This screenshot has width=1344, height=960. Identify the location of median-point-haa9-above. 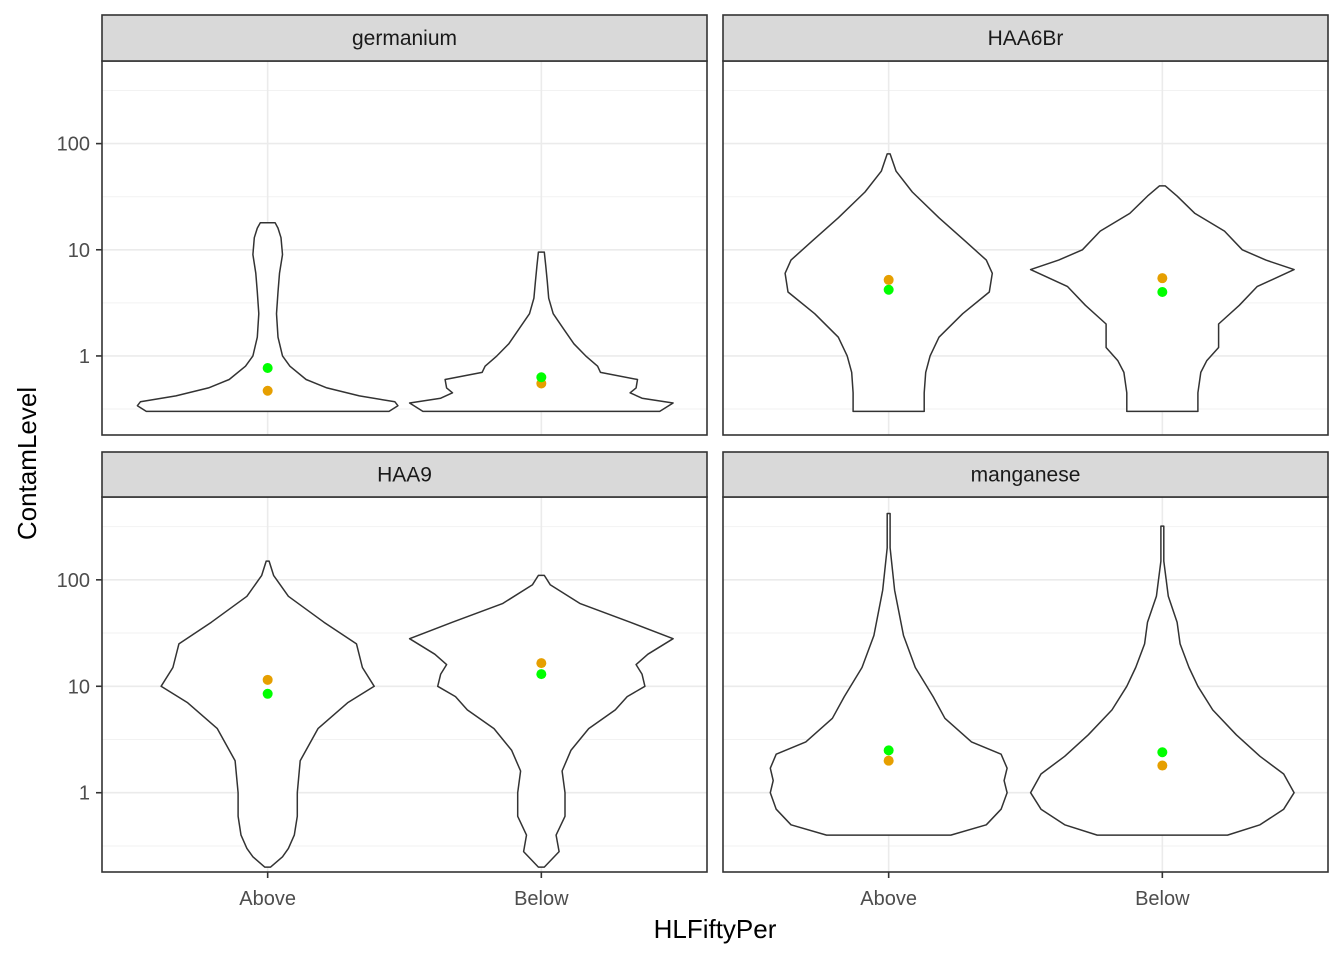
(267, 693).